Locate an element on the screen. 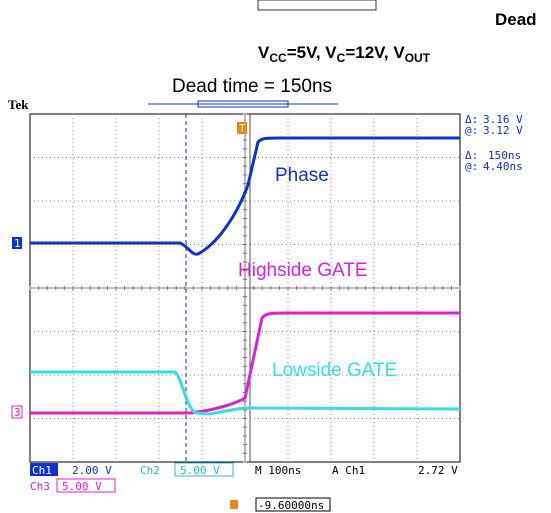  trigger-text: T is located at coordinates (242, 128).